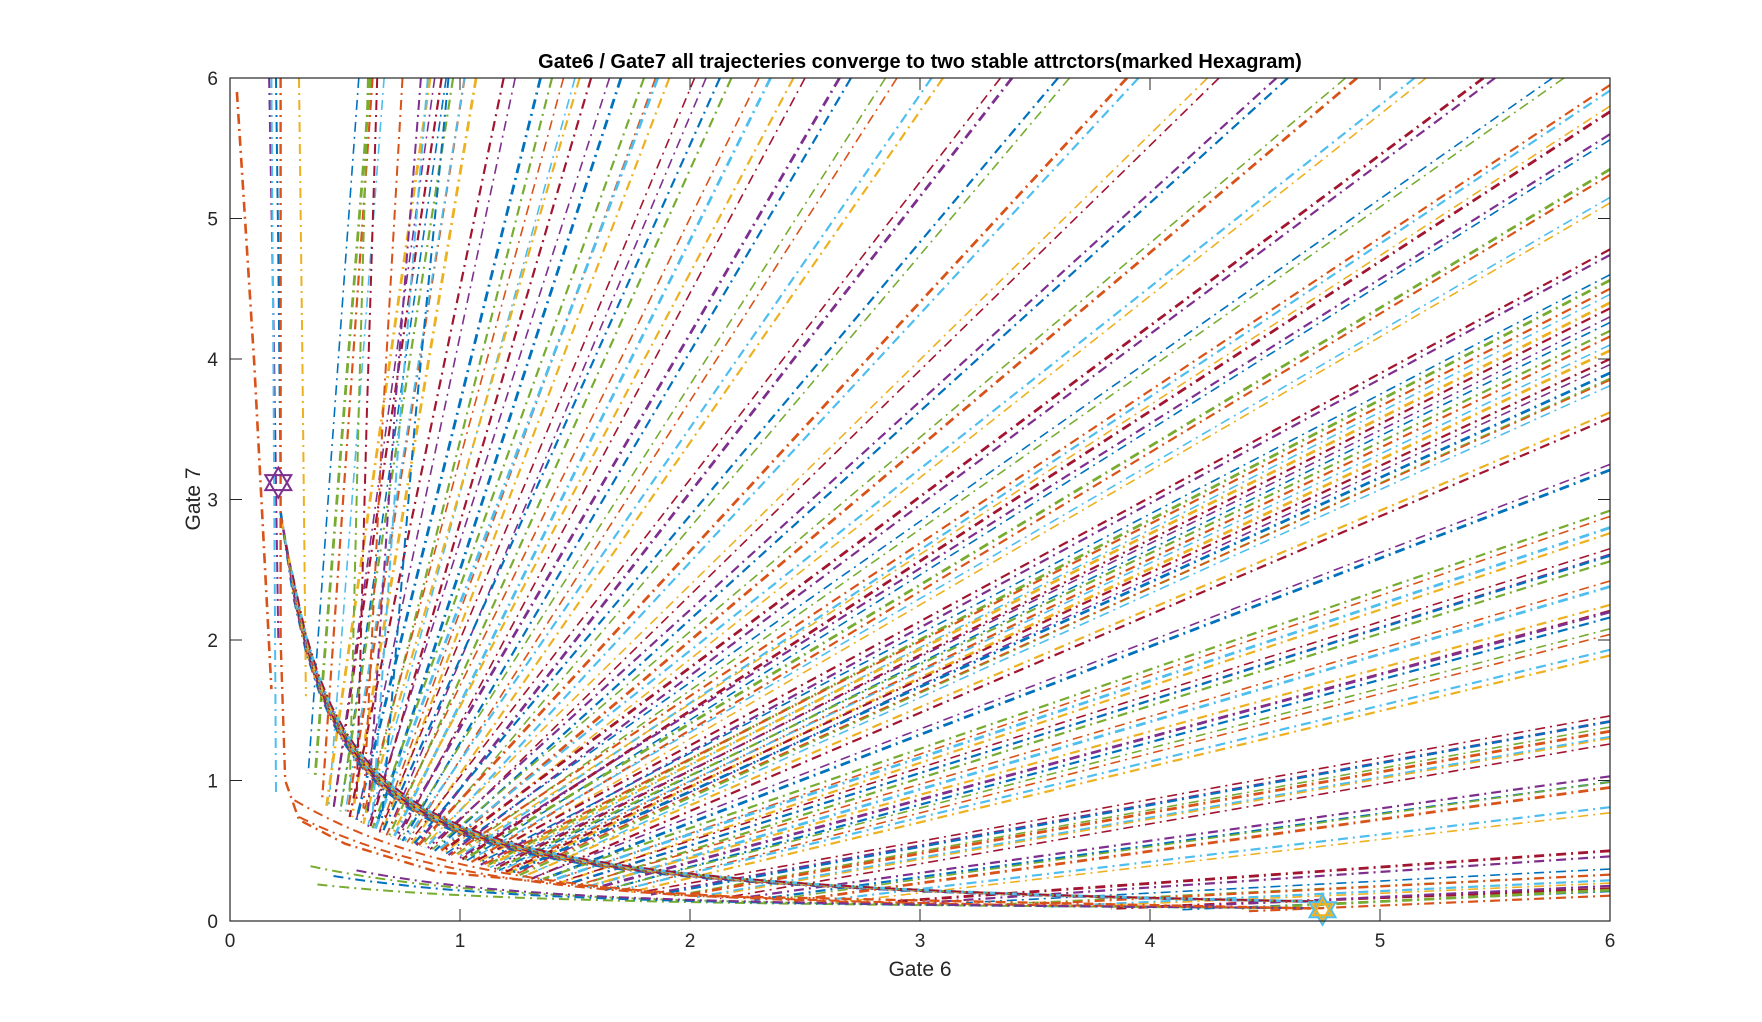 The image size is (1762, 1022). I want to click on attractor-1-hexagram-icon, so click(278, 482).